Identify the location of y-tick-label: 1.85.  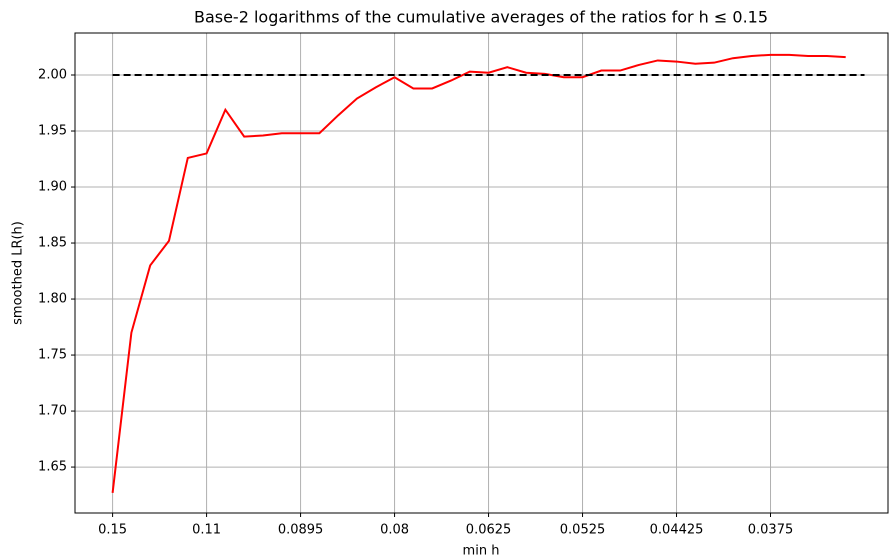
(52, 243).